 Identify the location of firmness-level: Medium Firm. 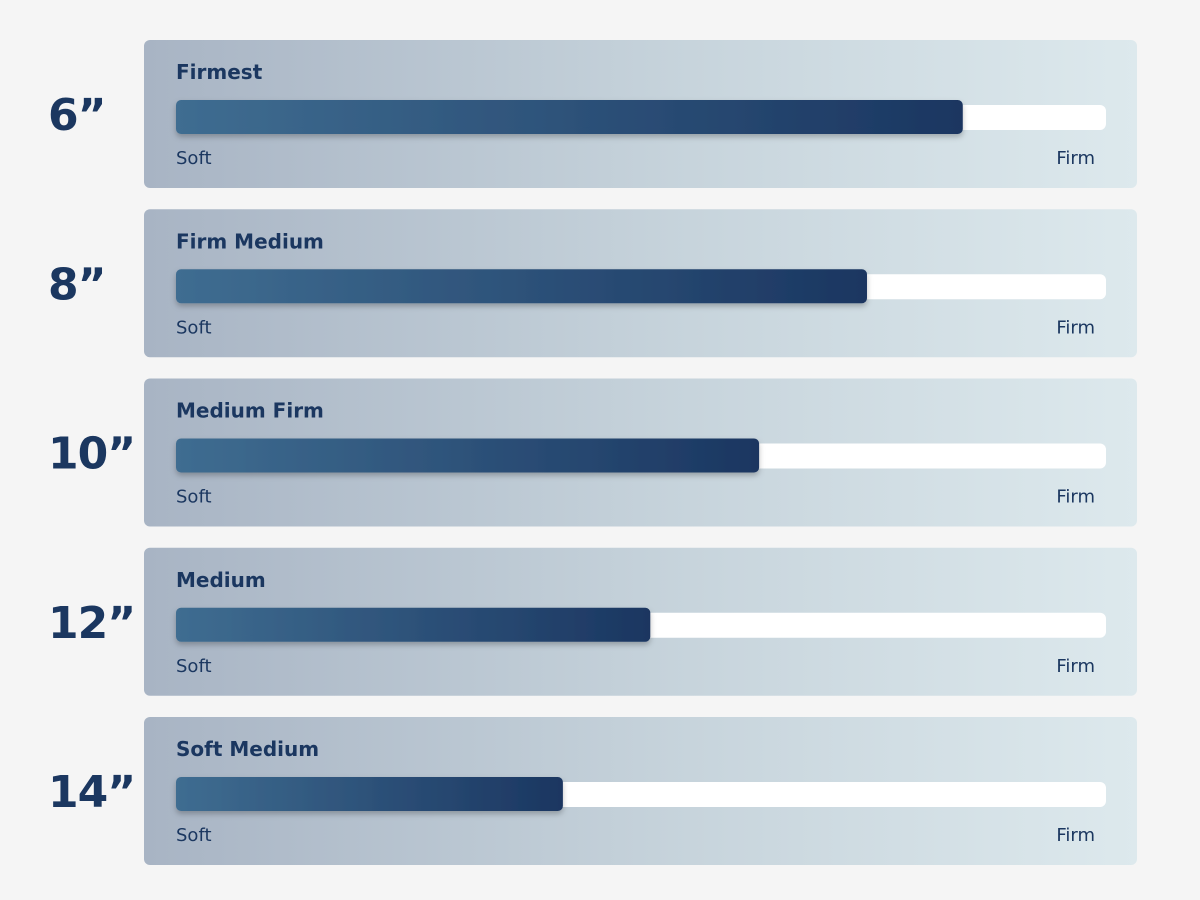
(250, 411).